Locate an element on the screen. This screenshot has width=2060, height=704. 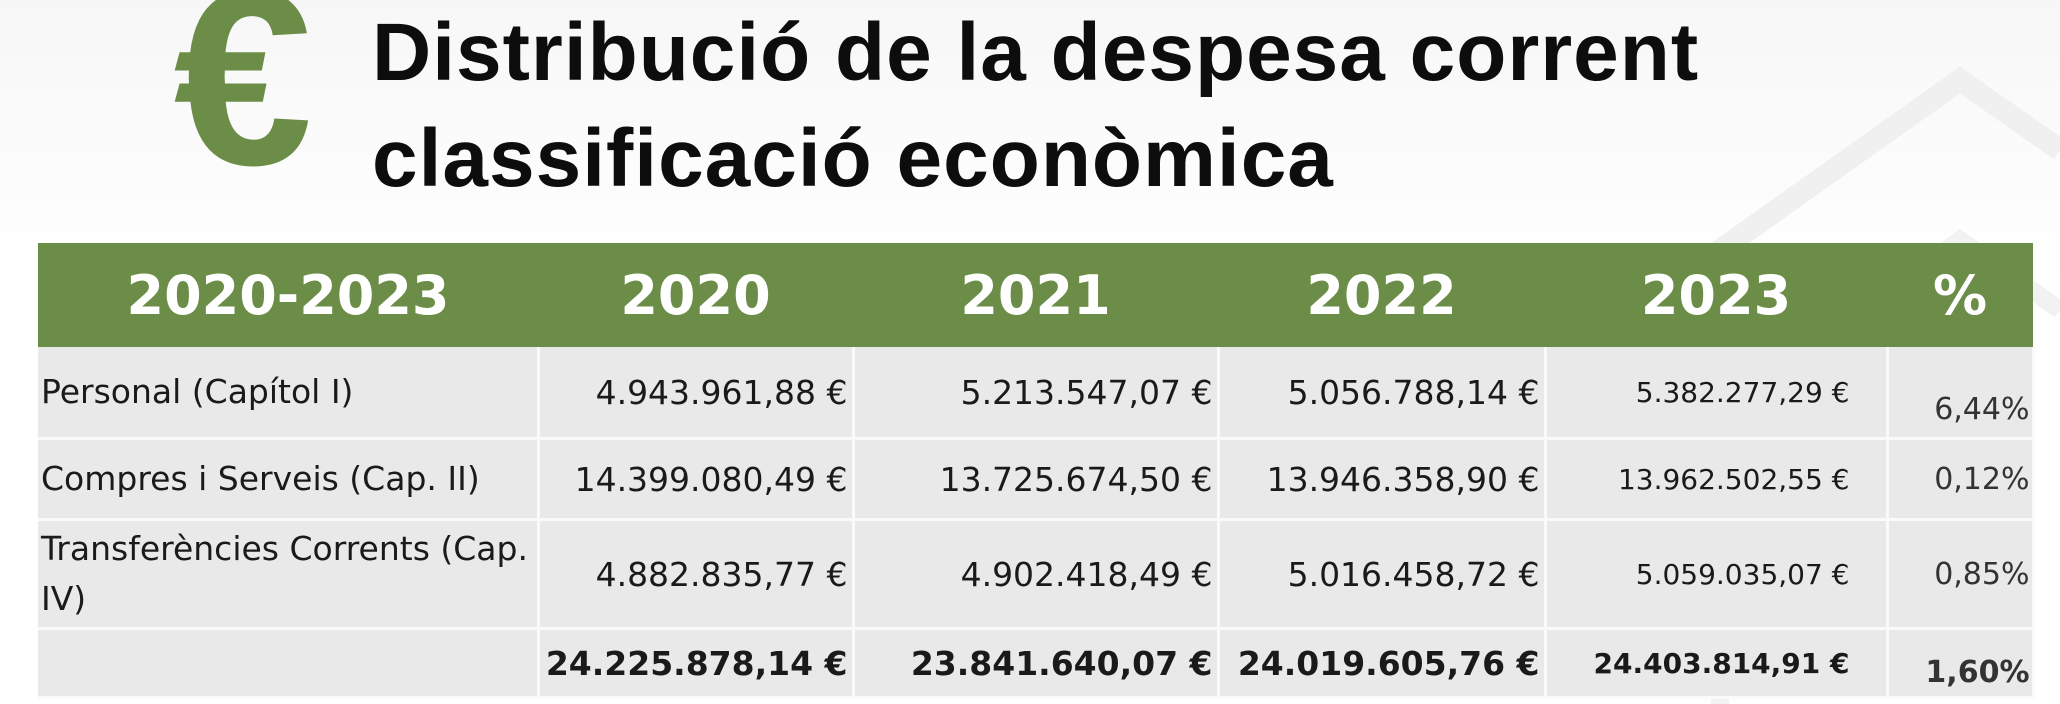
cell-2020: 14.399.080,49 € is located at coordinates (696, 479).